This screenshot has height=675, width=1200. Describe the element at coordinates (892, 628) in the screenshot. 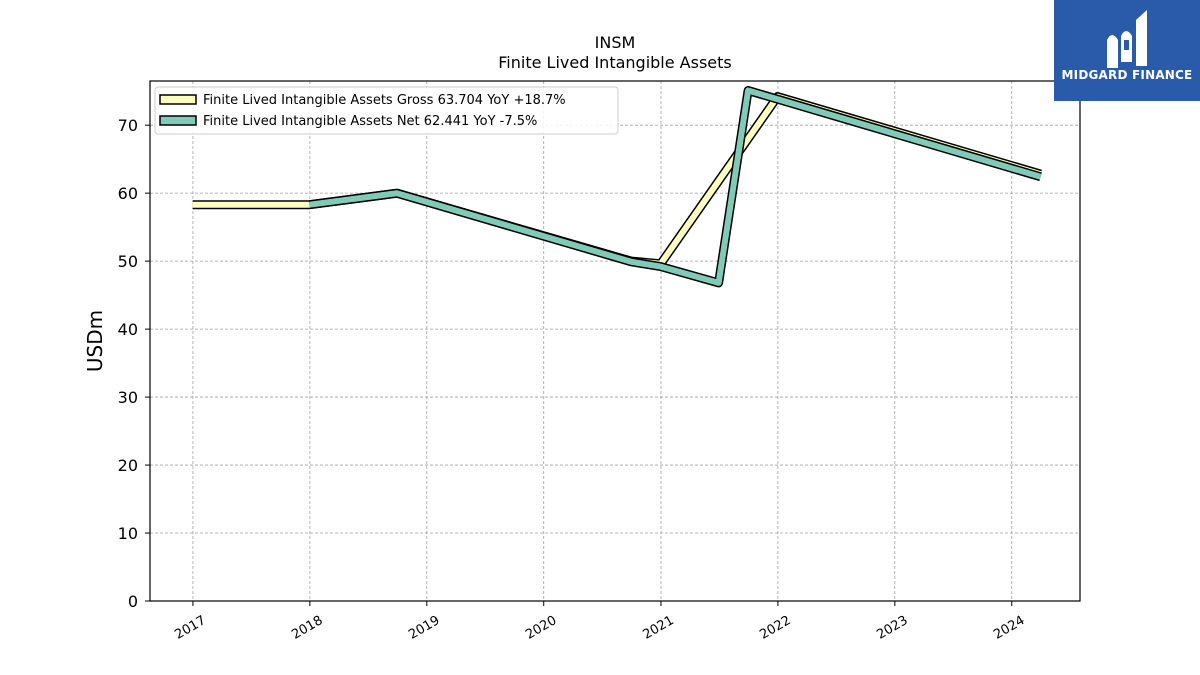

I see `x-tick-label: 2023` at that location.